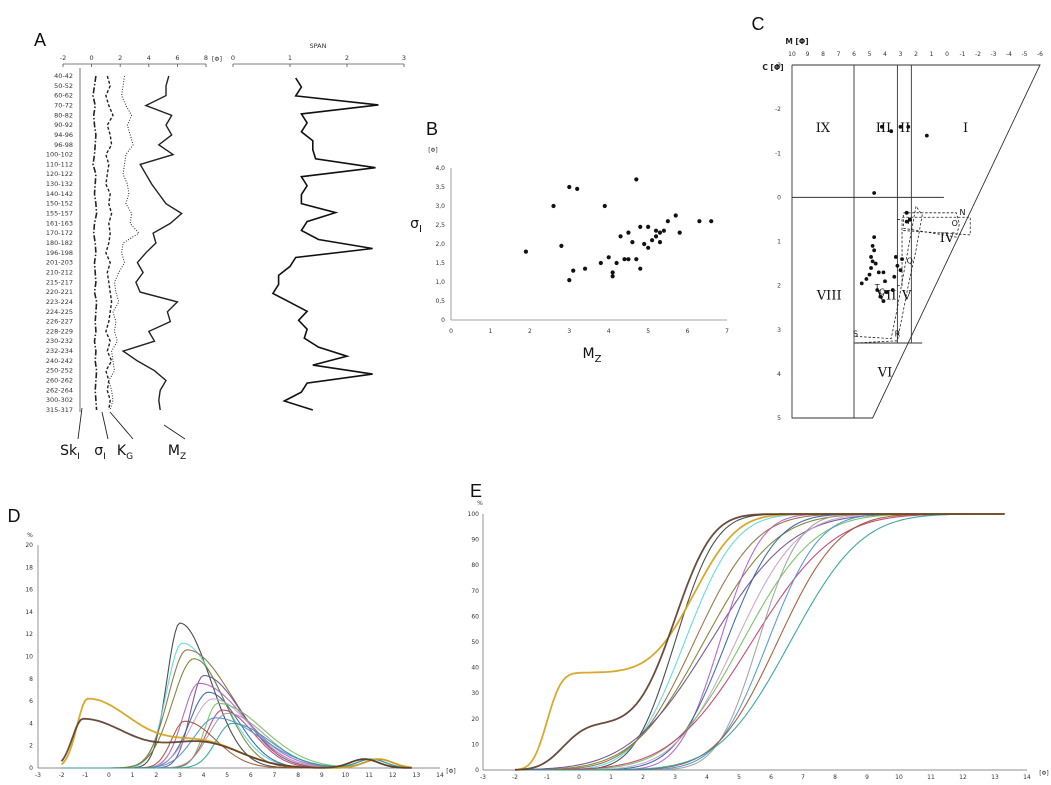 The image size is (1051, 785). Describe the element at coordinates (120, 58) in the screenshot. I see `panel-a-xtick-label: 2` at that location.